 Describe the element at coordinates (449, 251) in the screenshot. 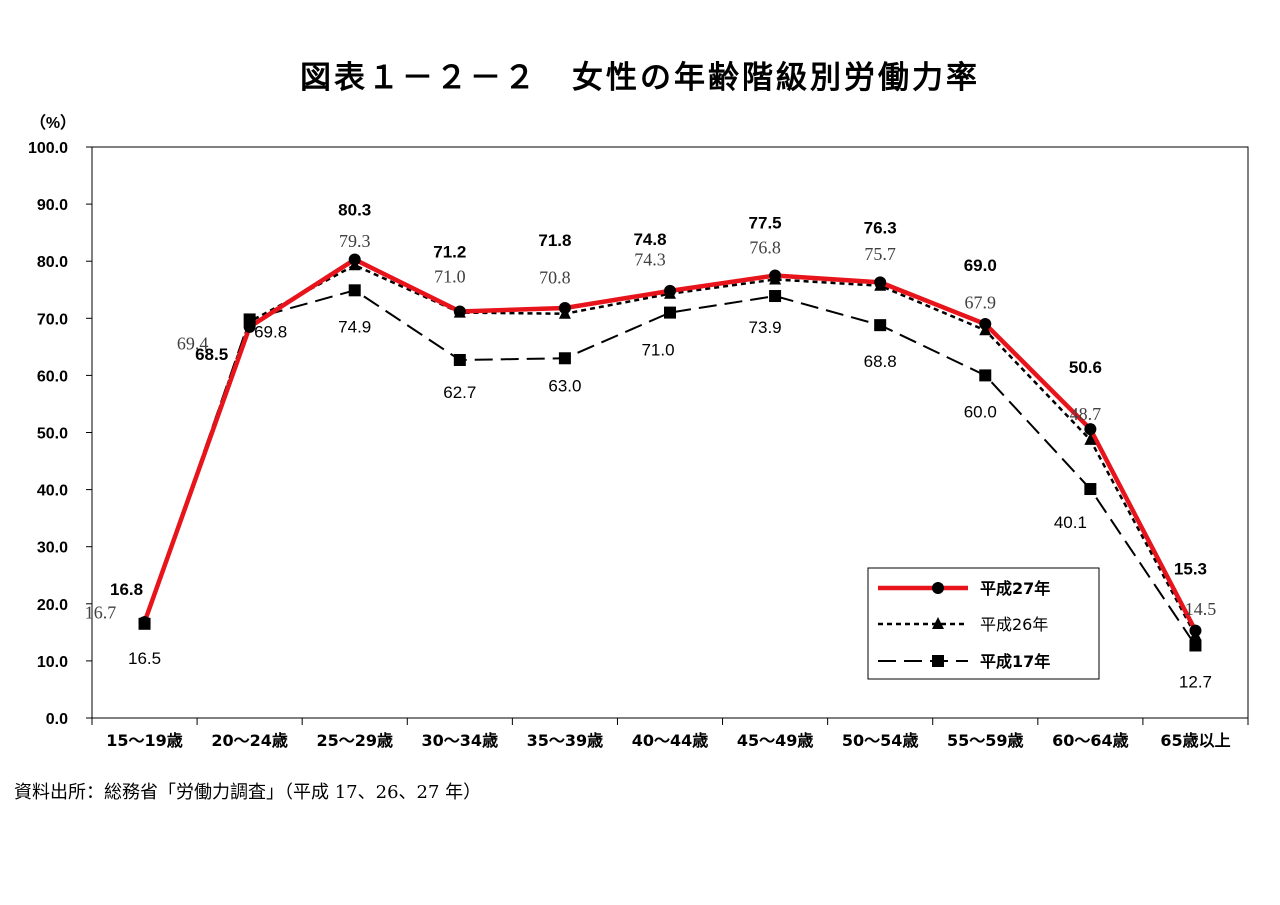

I see `data-label-h27: 71.2` at that location.